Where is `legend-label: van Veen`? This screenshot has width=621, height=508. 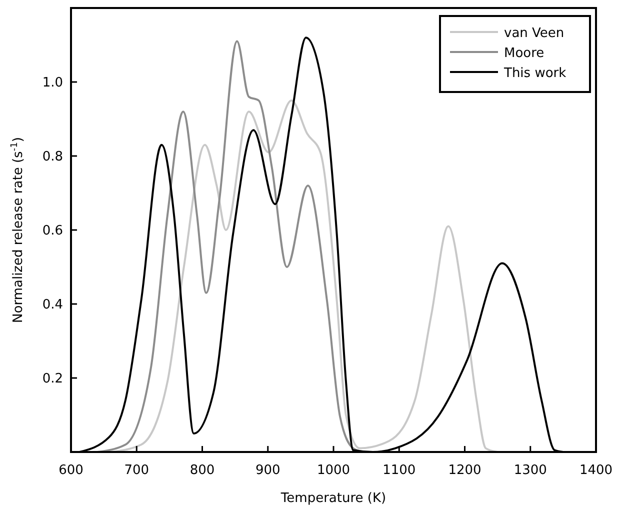 legend-label: van Veen is located at coordinates (534, 33).